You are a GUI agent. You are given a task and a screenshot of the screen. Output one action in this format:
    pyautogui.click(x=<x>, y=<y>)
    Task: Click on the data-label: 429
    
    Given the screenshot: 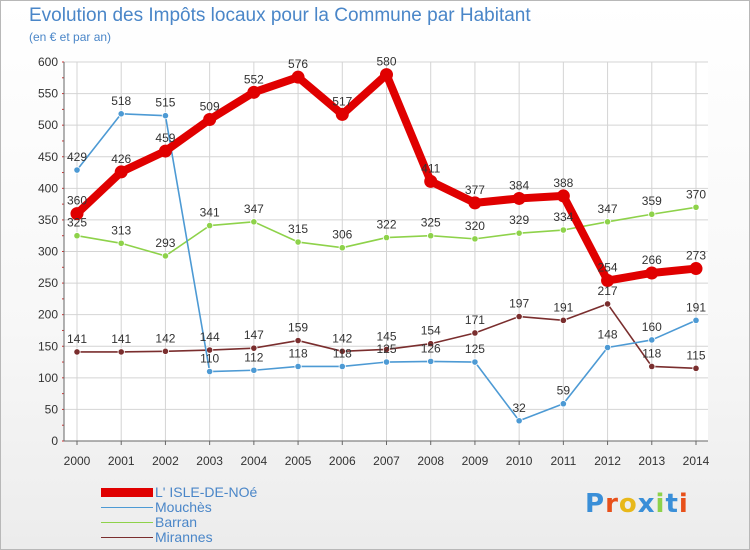 What is the action you would take?
    pyautogui.click(x=77, y=157)
    